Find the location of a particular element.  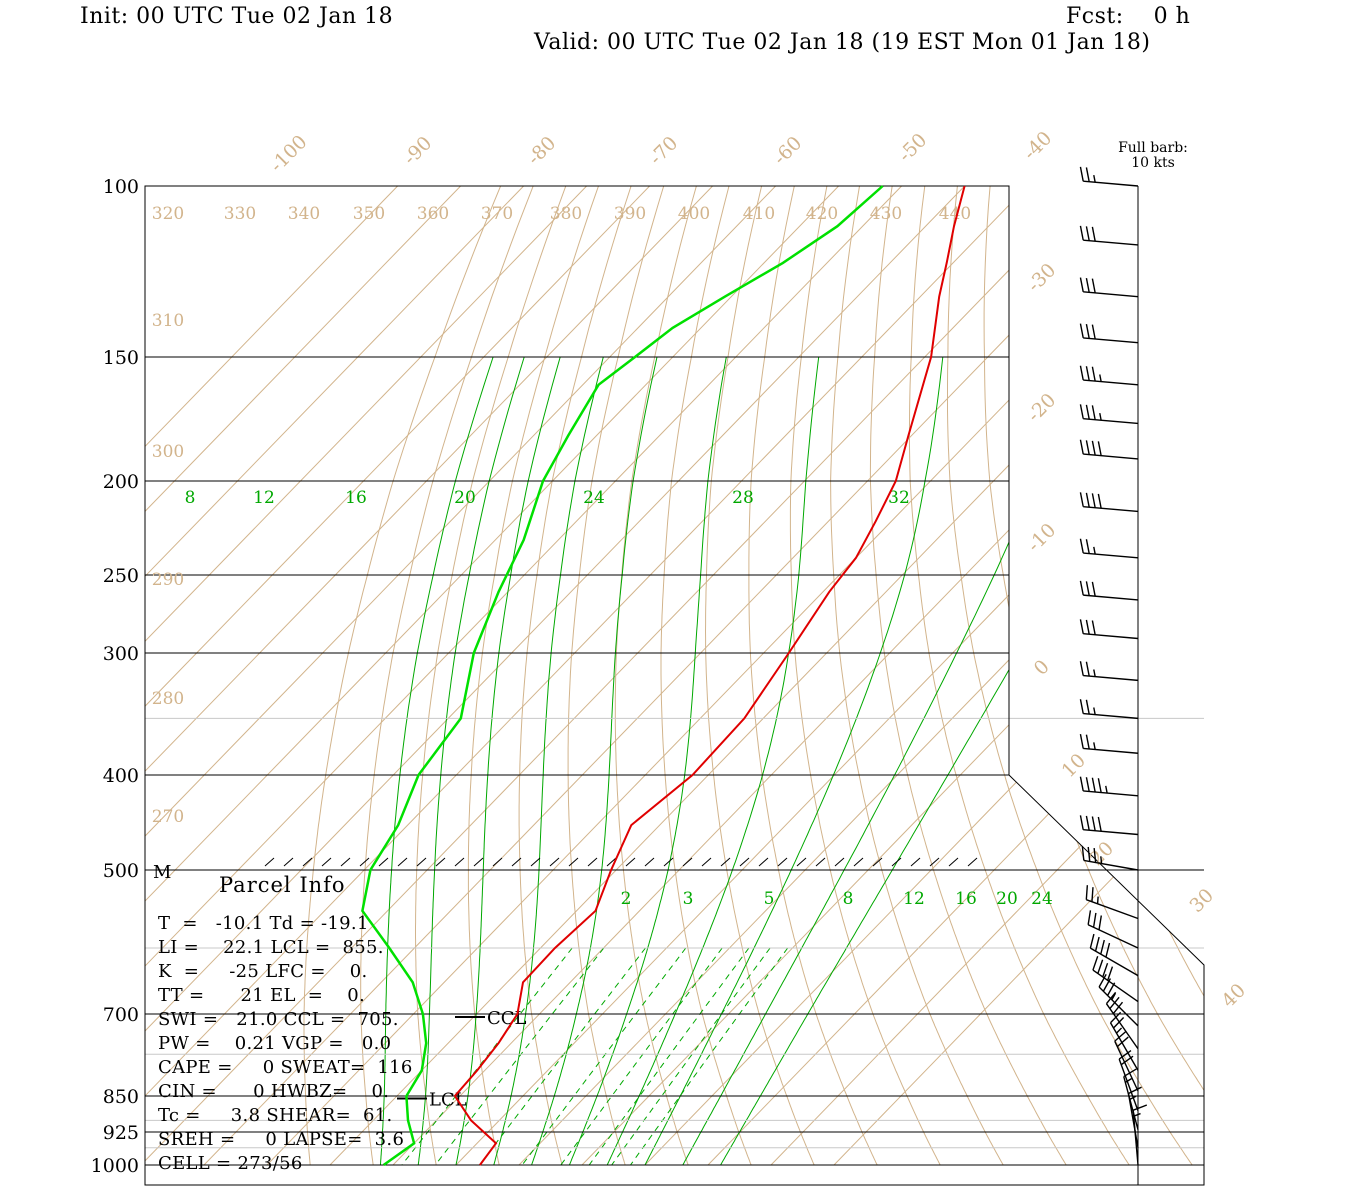

theta-tick-label: 330 is located at coordinates (240, 214).